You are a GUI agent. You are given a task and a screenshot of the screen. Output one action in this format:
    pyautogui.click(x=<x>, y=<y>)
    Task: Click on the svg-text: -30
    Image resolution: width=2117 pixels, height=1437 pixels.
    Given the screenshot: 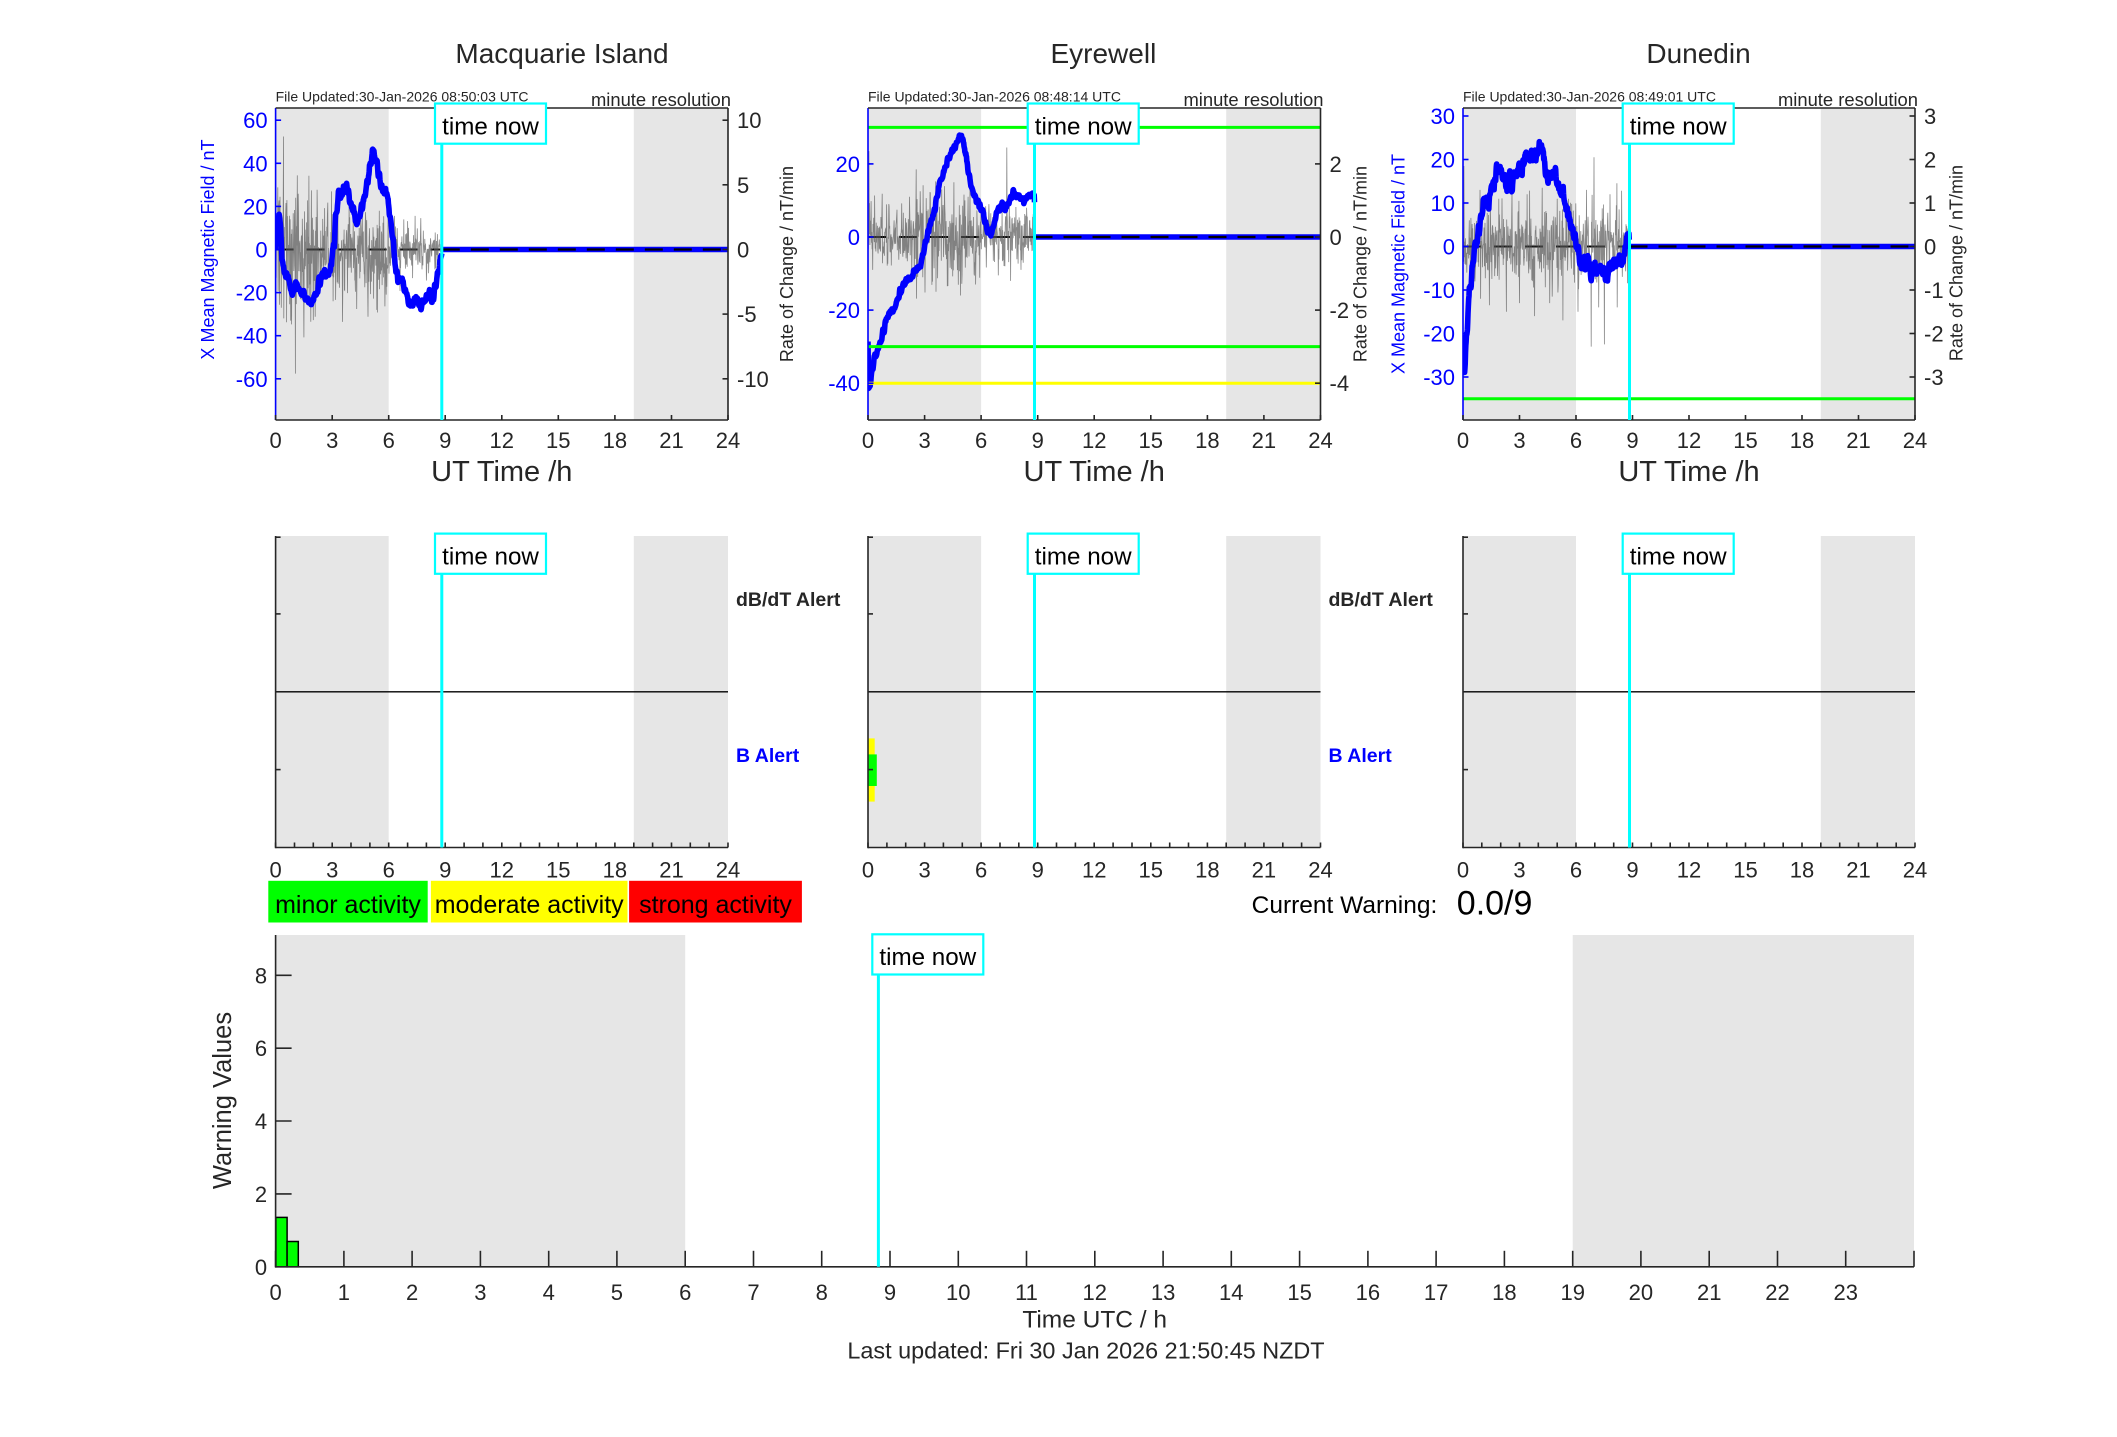 What is the action you would take?
    pyautogui.click(x=1439, y=377)
    